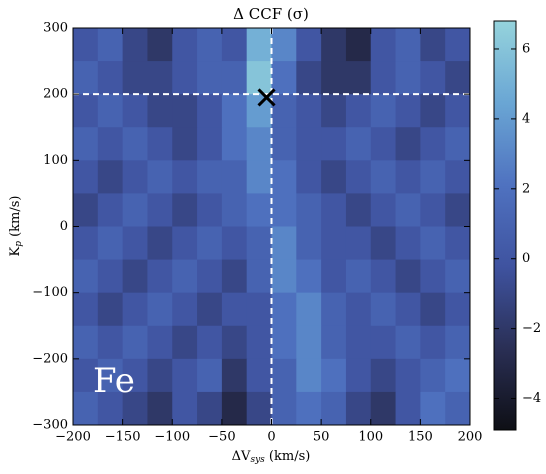 Image resolution: width=546 pixels, height=474 pixels. Describe the element at coordinates (257, 460) in the screenshot. I see `x-label-sub: sys` at that location.